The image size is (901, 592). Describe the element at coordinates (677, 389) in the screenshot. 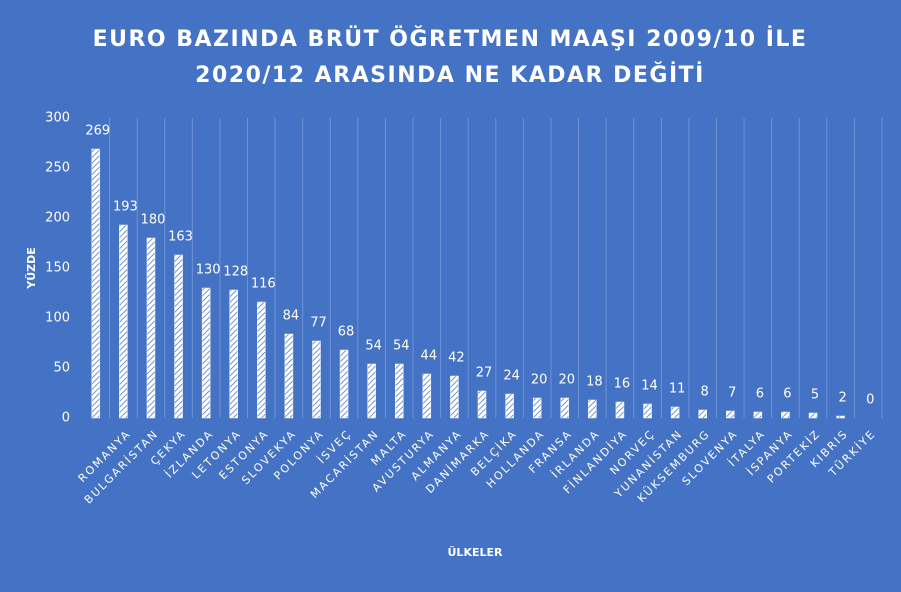

I see `data-label: 11` at that location.